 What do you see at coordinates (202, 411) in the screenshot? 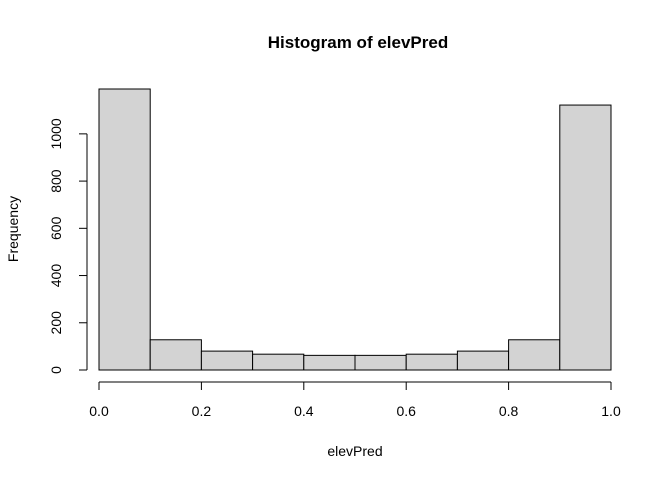
I see `x-tick-label: 0.2` at bounding box center [202, 411].